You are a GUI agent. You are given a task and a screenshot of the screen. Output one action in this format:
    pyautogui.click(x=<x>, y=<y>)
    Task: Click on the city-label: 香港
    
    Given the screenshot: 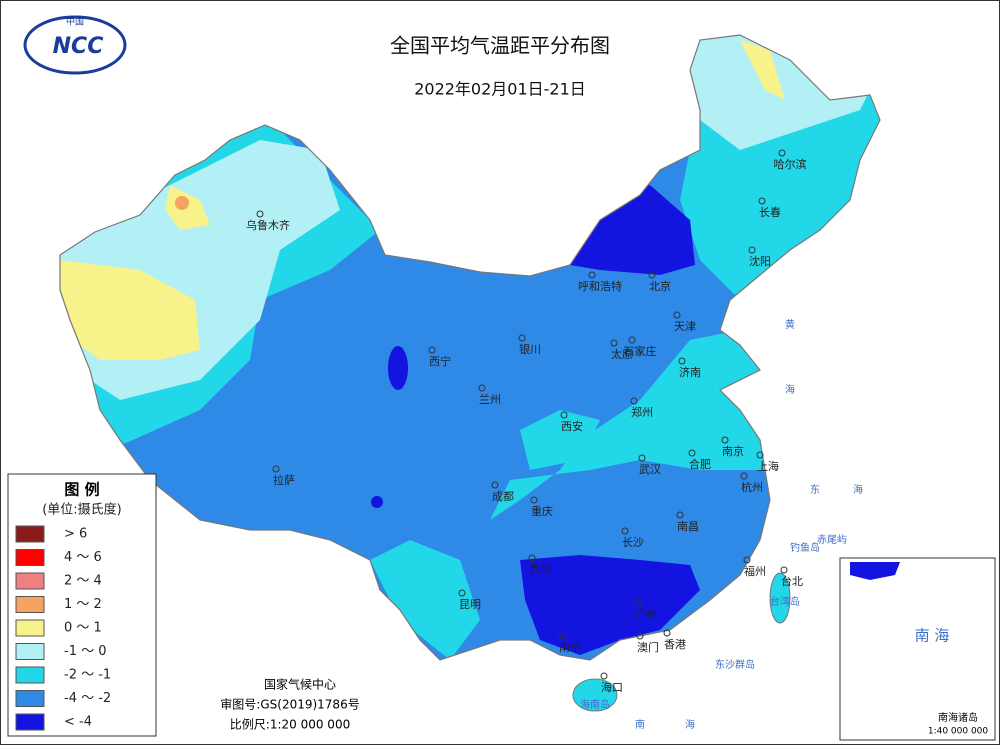 What is the action you would take?
    pyautogui.click(x=675, y=644)
    